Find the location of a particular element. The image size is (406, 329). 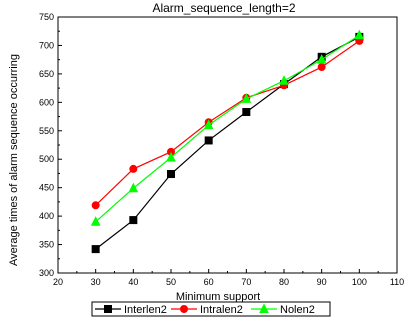

x-tick-label: 40 is located at coordinates (133, 282).